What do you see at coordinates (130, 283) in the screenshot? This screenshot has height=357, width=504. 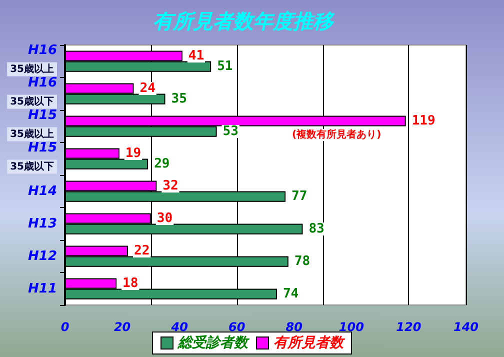 I see `data-label: 18` at bounding box center [130, 283].